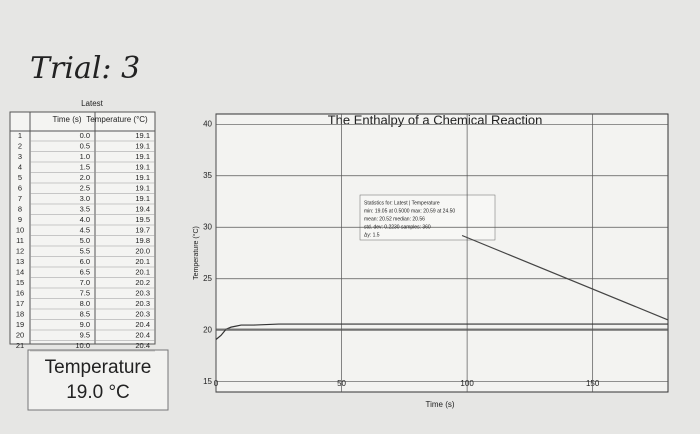  Describe the element at coordinates (142, 282) in the screenshot. I see `temperature-cell: 20.2` at that location.